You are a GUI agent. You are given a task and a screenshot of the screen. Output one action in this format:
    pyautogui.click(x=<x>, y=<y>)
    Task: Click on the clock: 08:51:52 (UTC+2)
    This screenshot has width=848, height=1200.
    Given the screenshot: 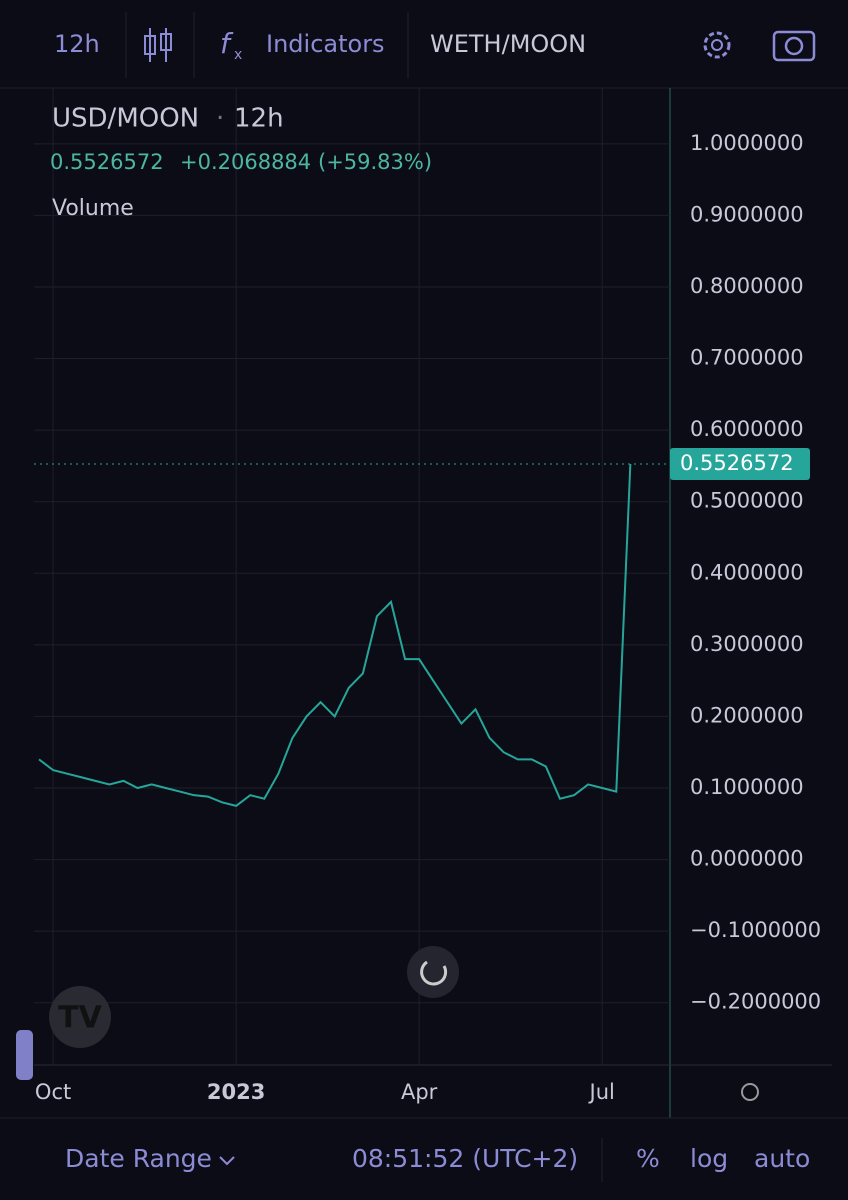 What is the action you would take?
    pyautogui.click(x=465, y=1158)
    